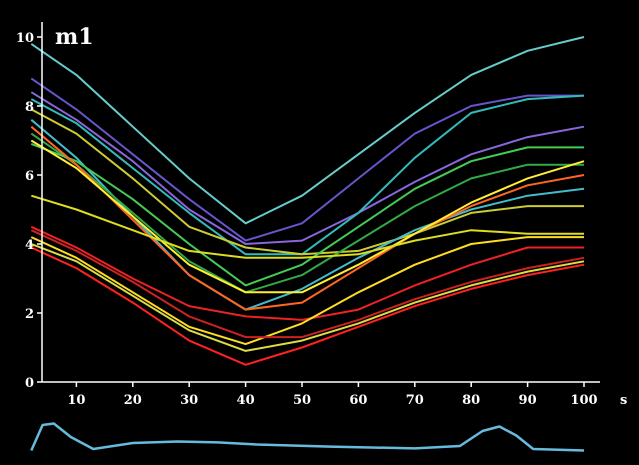  What do you see at coordinates (189, 400) in the screenshot?
I see `x-tick-label: 30` at bounding box center [189, 400].